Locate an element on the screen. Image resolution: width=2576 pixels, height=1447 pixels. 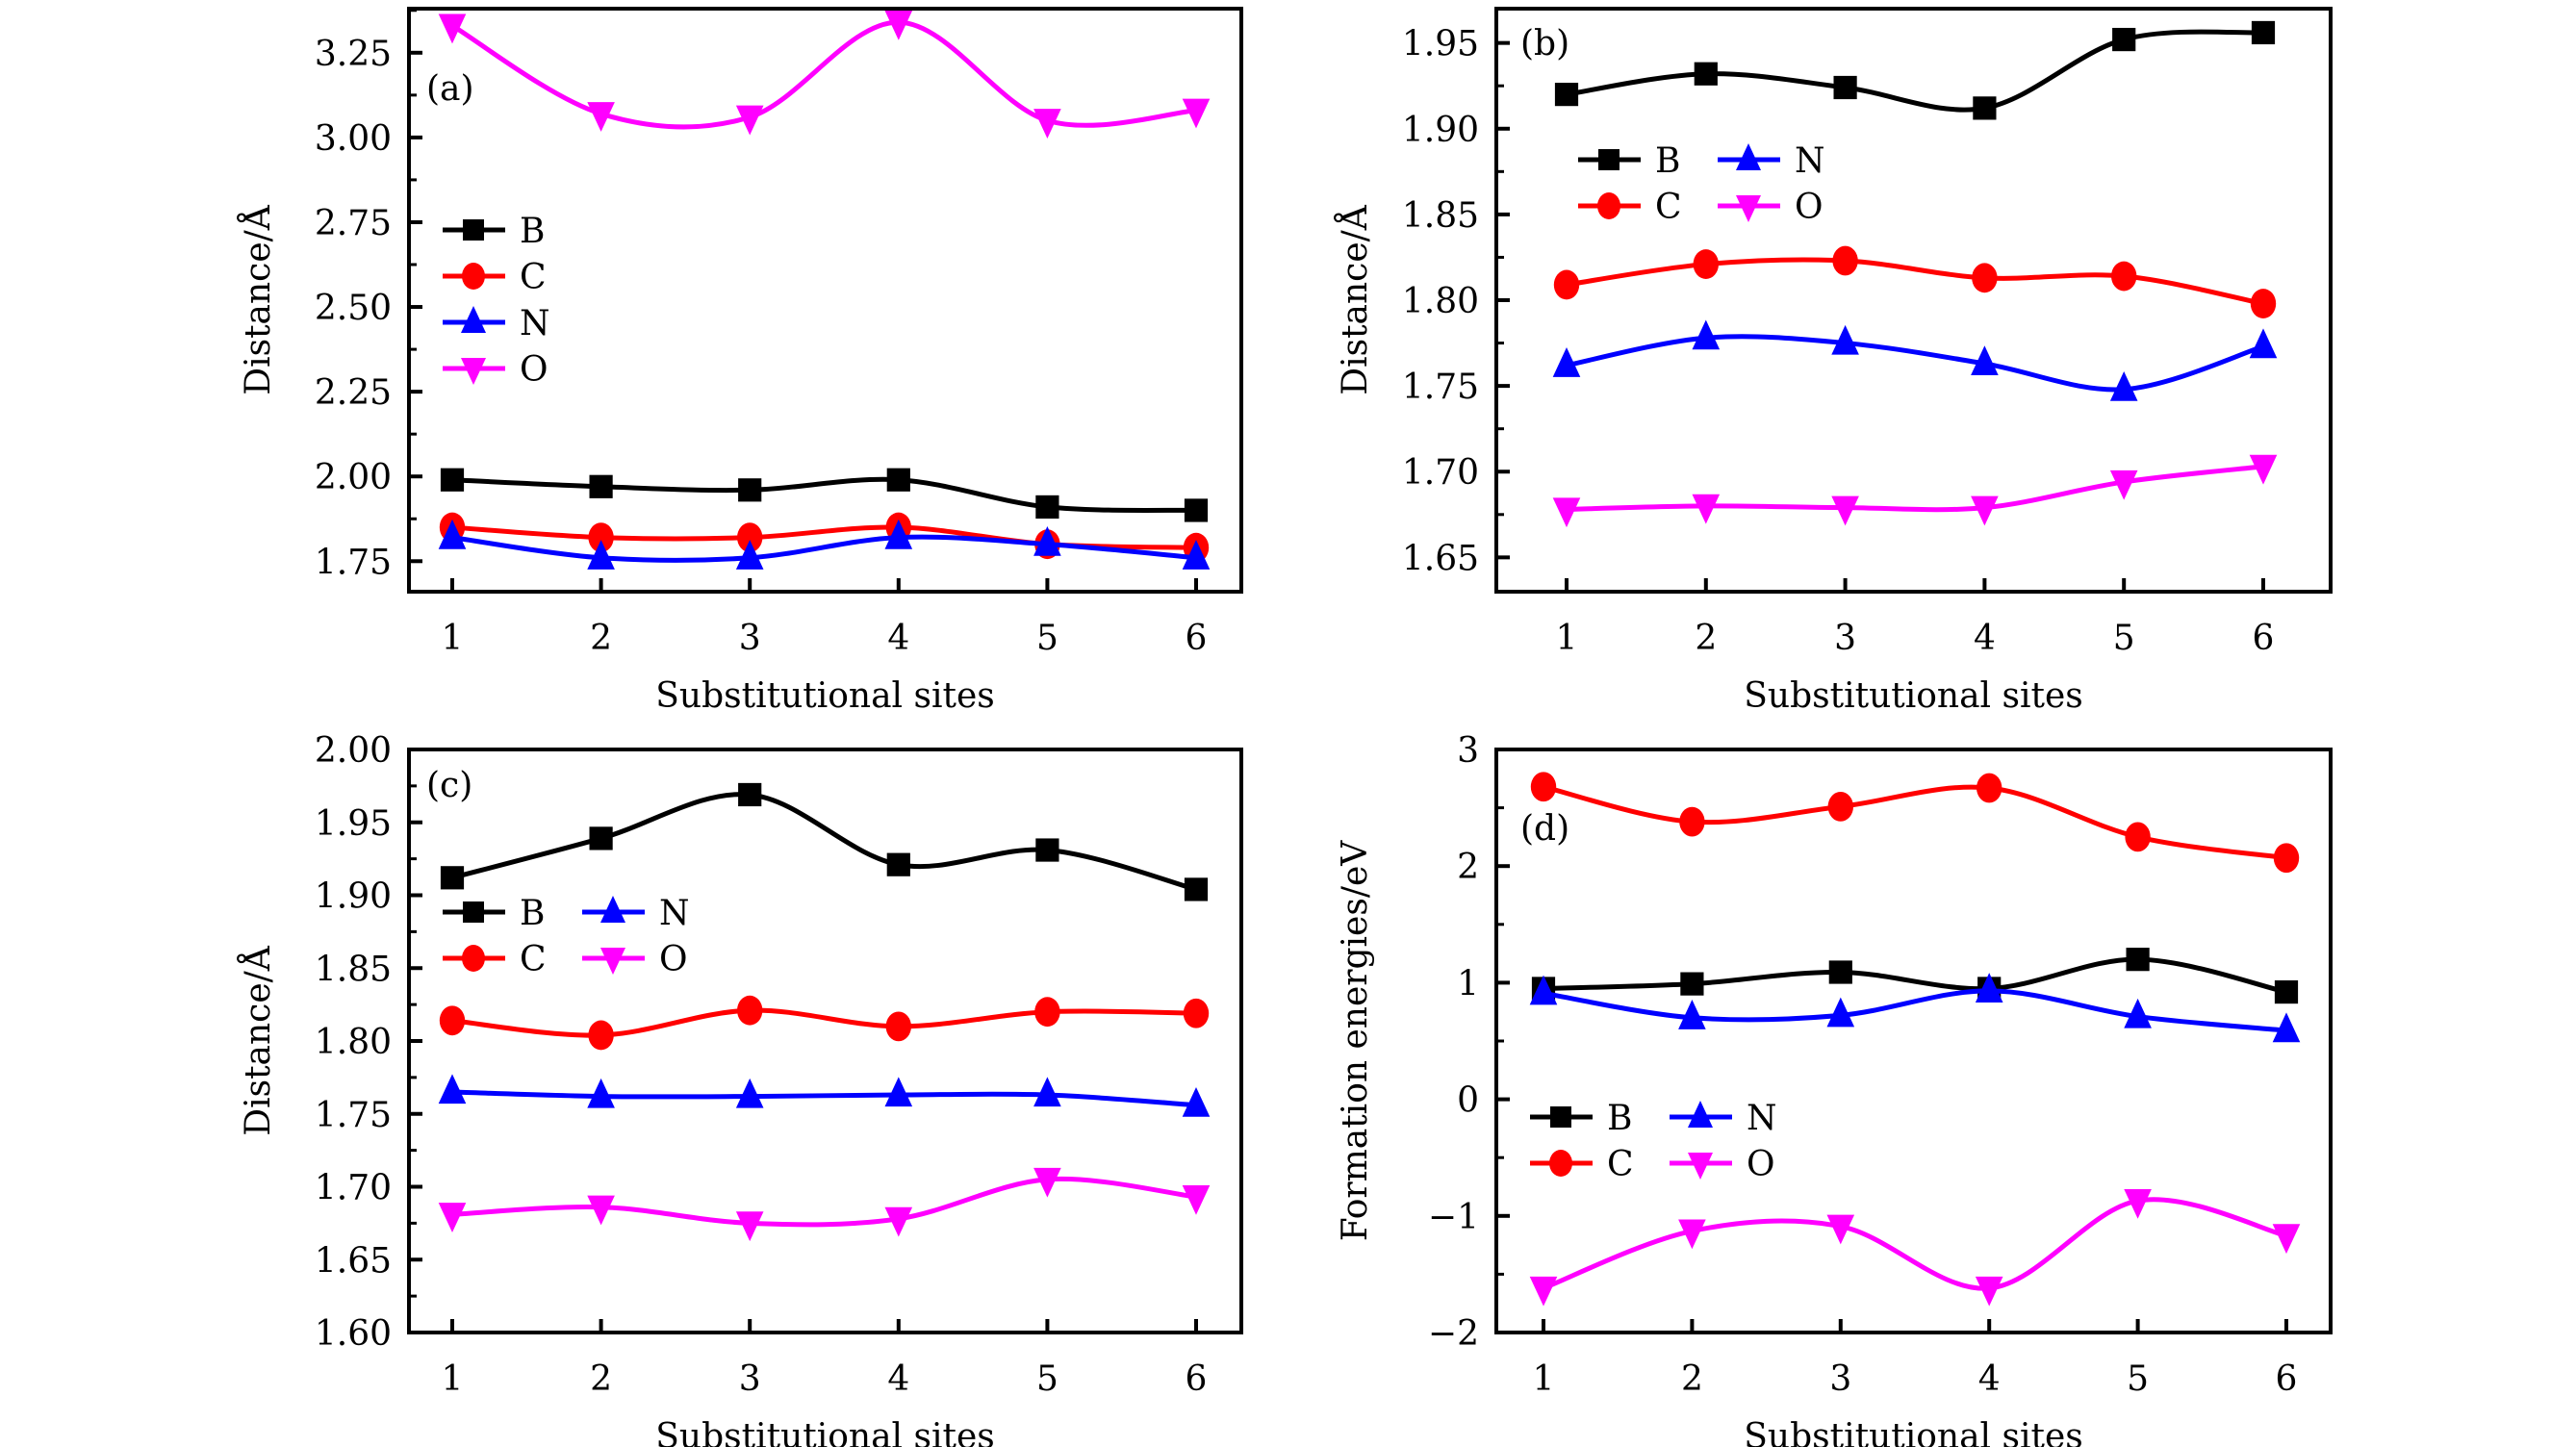
series-C is located at coordinates (1915, 281).